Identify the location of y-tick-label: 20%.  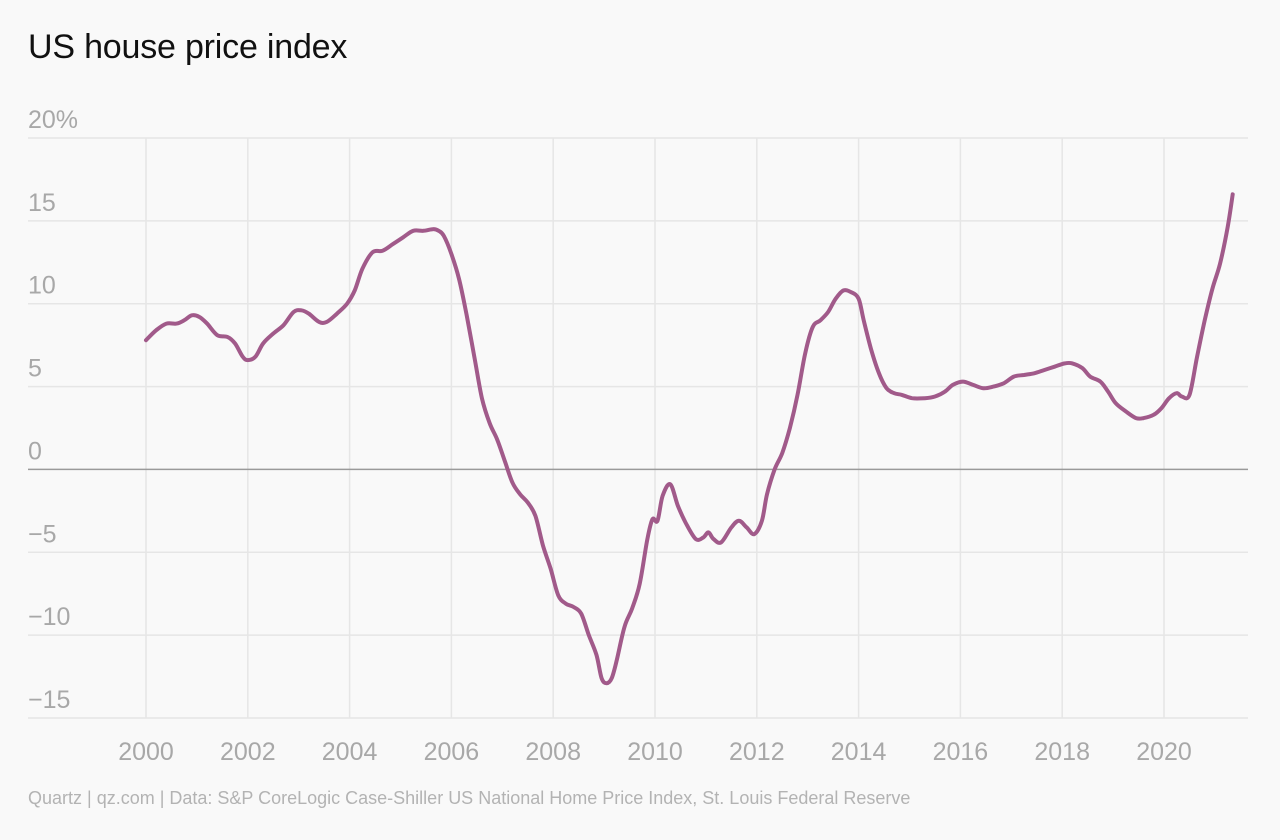
(53, 120).